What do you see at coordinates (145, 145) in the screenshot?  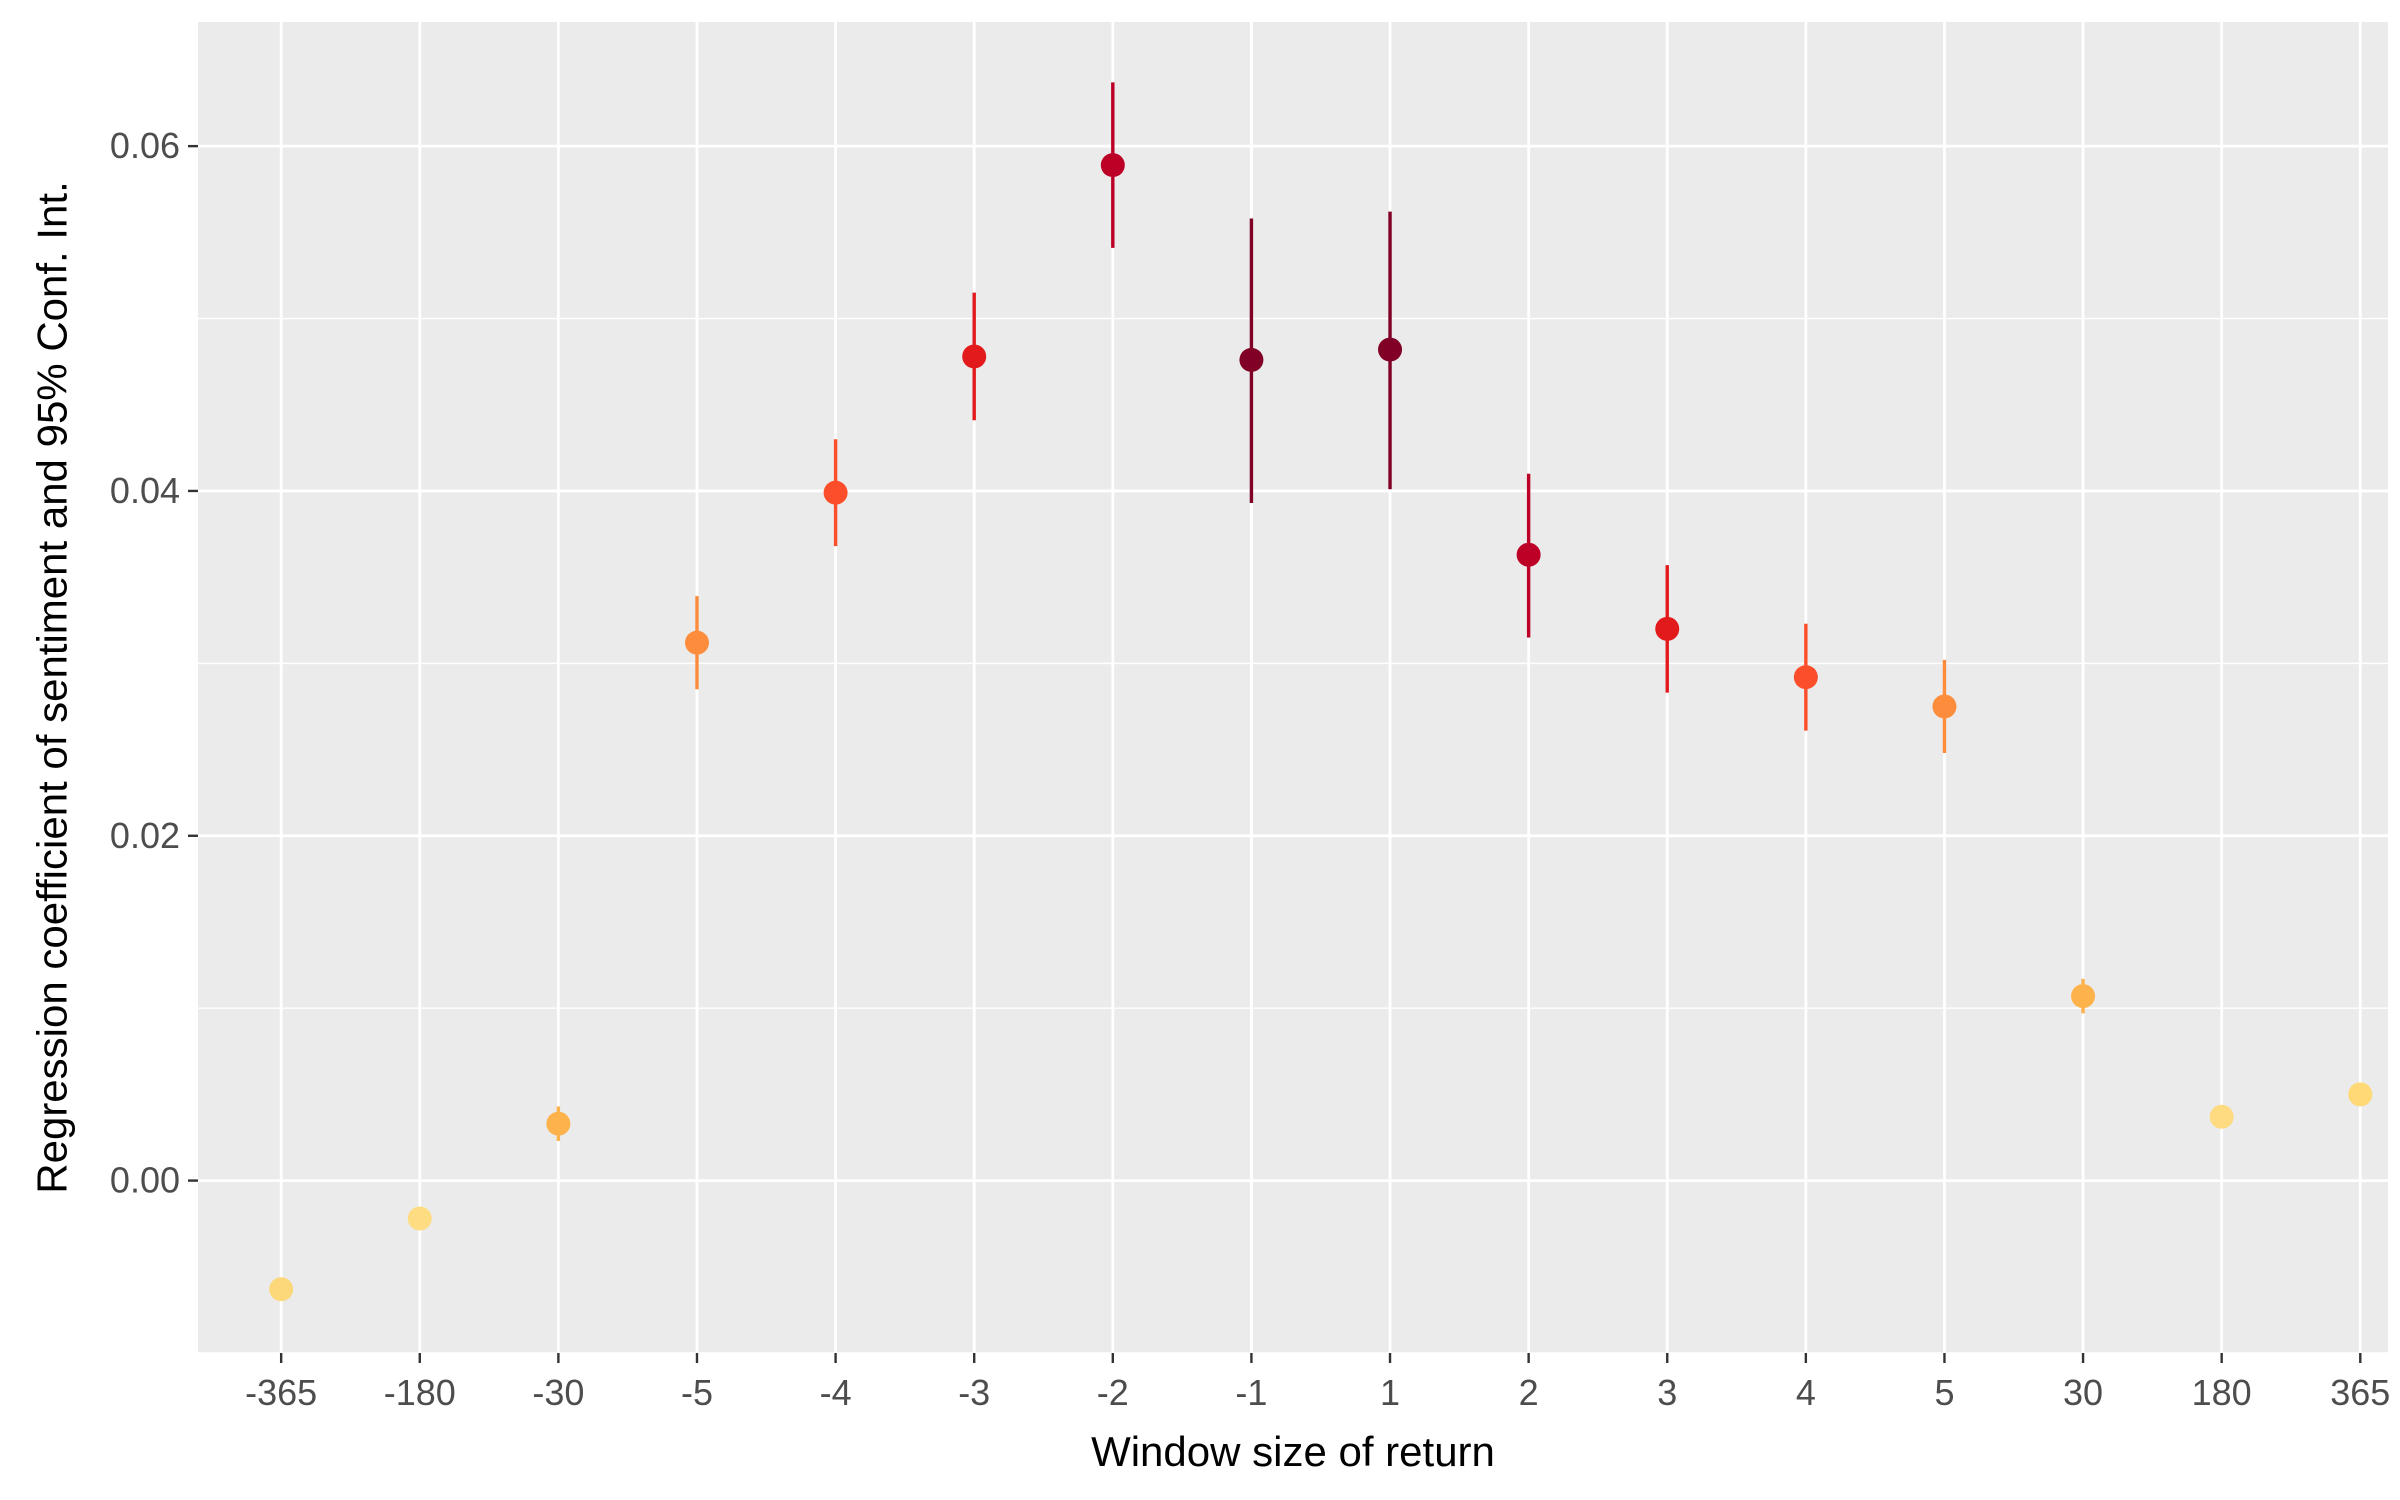 I see `y-tick-label: 0.06` at bounding box center [145, 145].